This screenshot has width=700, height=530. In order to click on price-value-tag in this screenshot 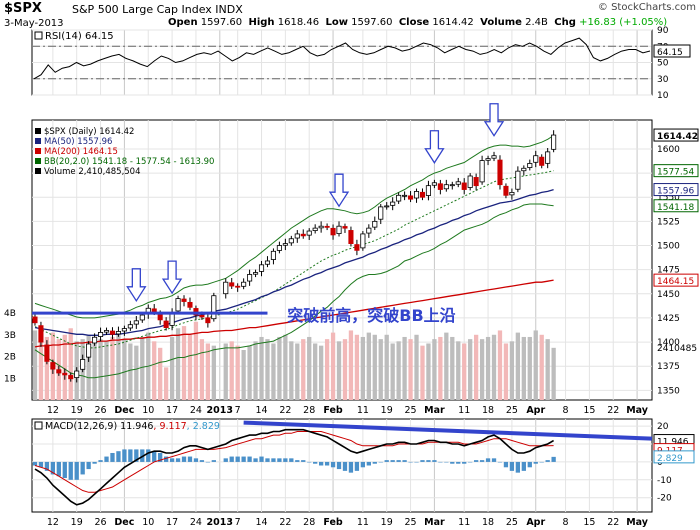, I will do `click(676, 280)`.